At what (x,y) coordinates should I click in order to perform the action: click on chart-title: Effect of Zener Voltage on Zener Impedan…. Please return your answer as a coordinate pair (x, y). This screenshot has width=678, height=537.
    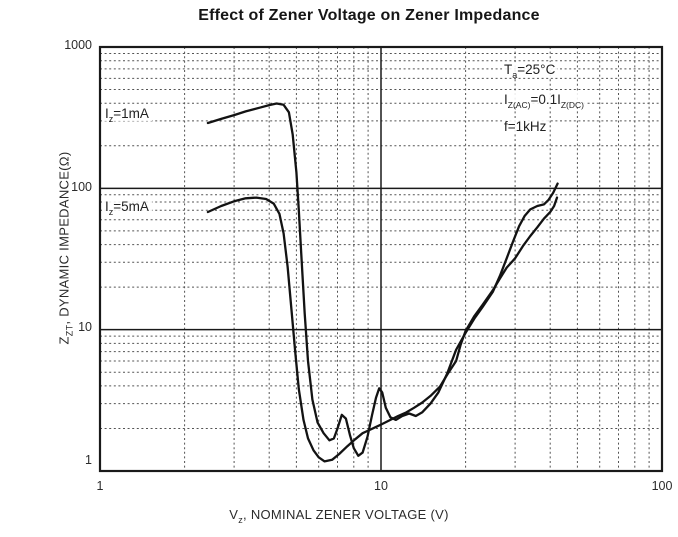
    Looking at the image, I should click on (369, 15).